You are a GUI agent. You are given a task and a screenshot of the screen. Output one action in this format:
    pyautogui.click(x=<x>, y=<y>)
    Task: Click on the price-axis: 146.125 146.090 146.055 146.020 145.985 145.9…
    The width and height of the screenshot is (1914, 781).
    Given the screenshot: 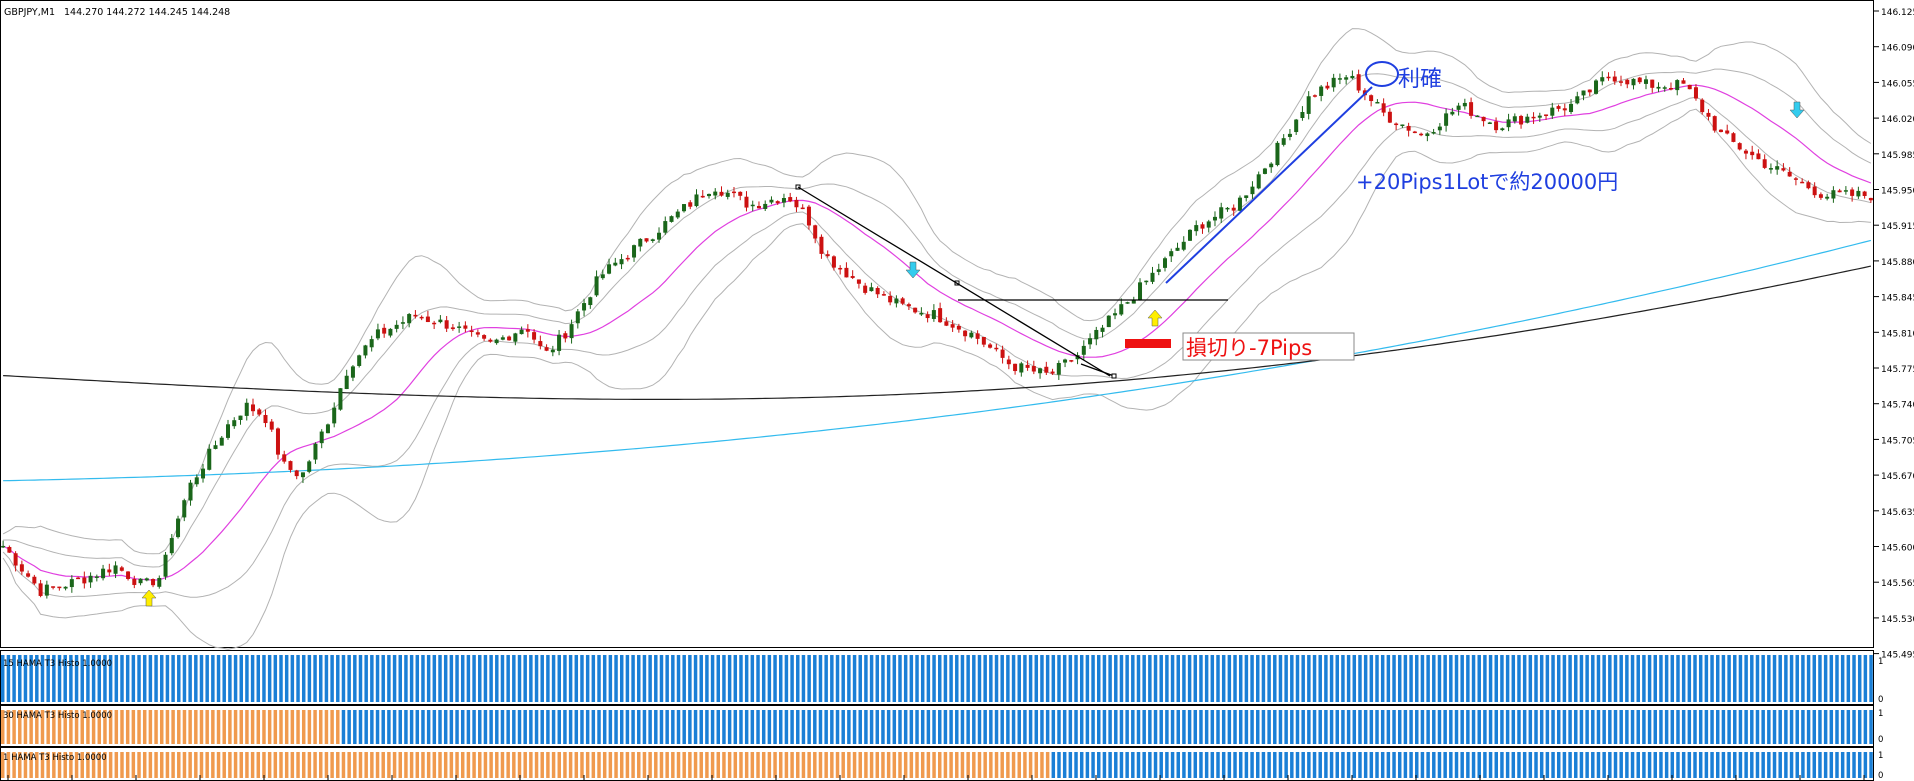 What is the action you would take?
    pyautogui.click(x=1894, y=334)
    